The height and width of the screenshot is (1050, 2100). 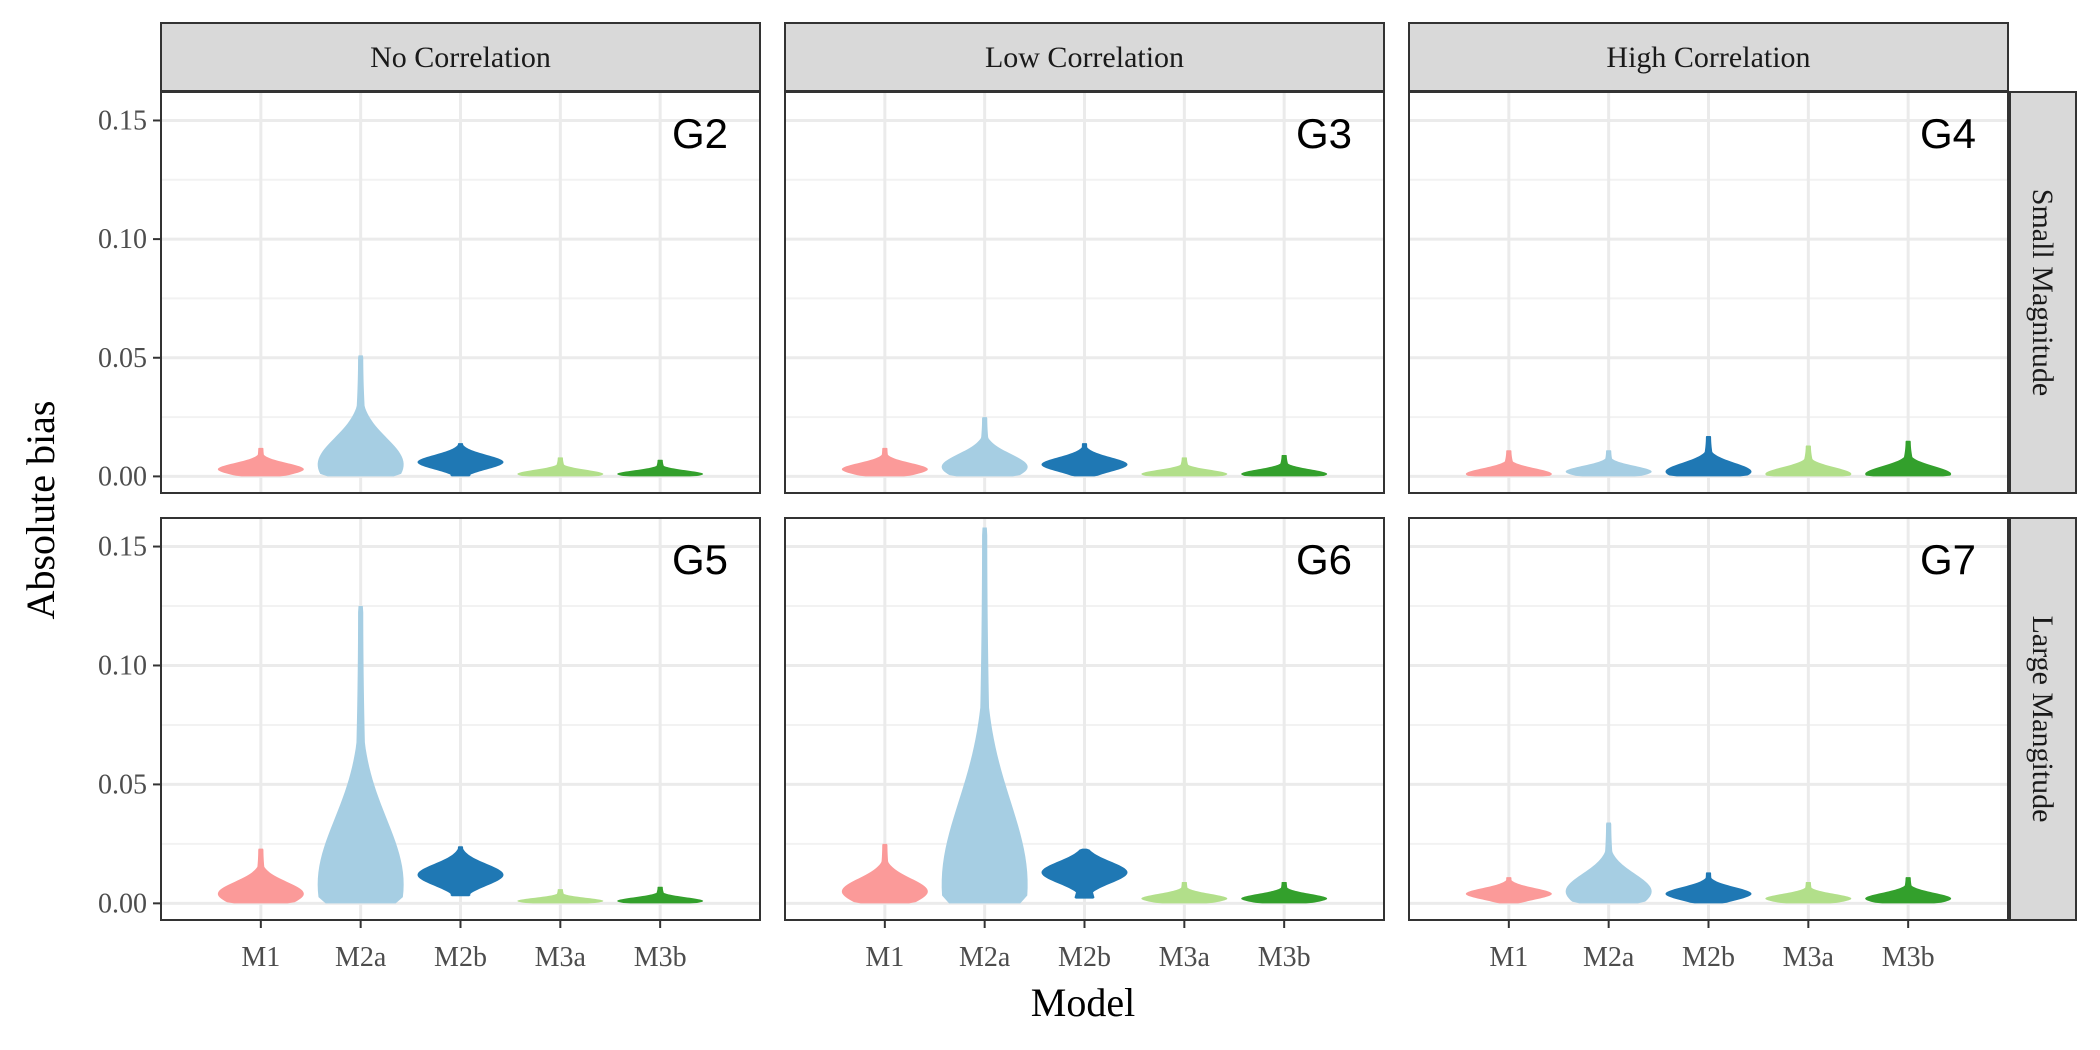 What do you see at coordinates (700, 559) in the screenshot?
I see `panel-tag-g5: G5` at bounding box center [700, 559].